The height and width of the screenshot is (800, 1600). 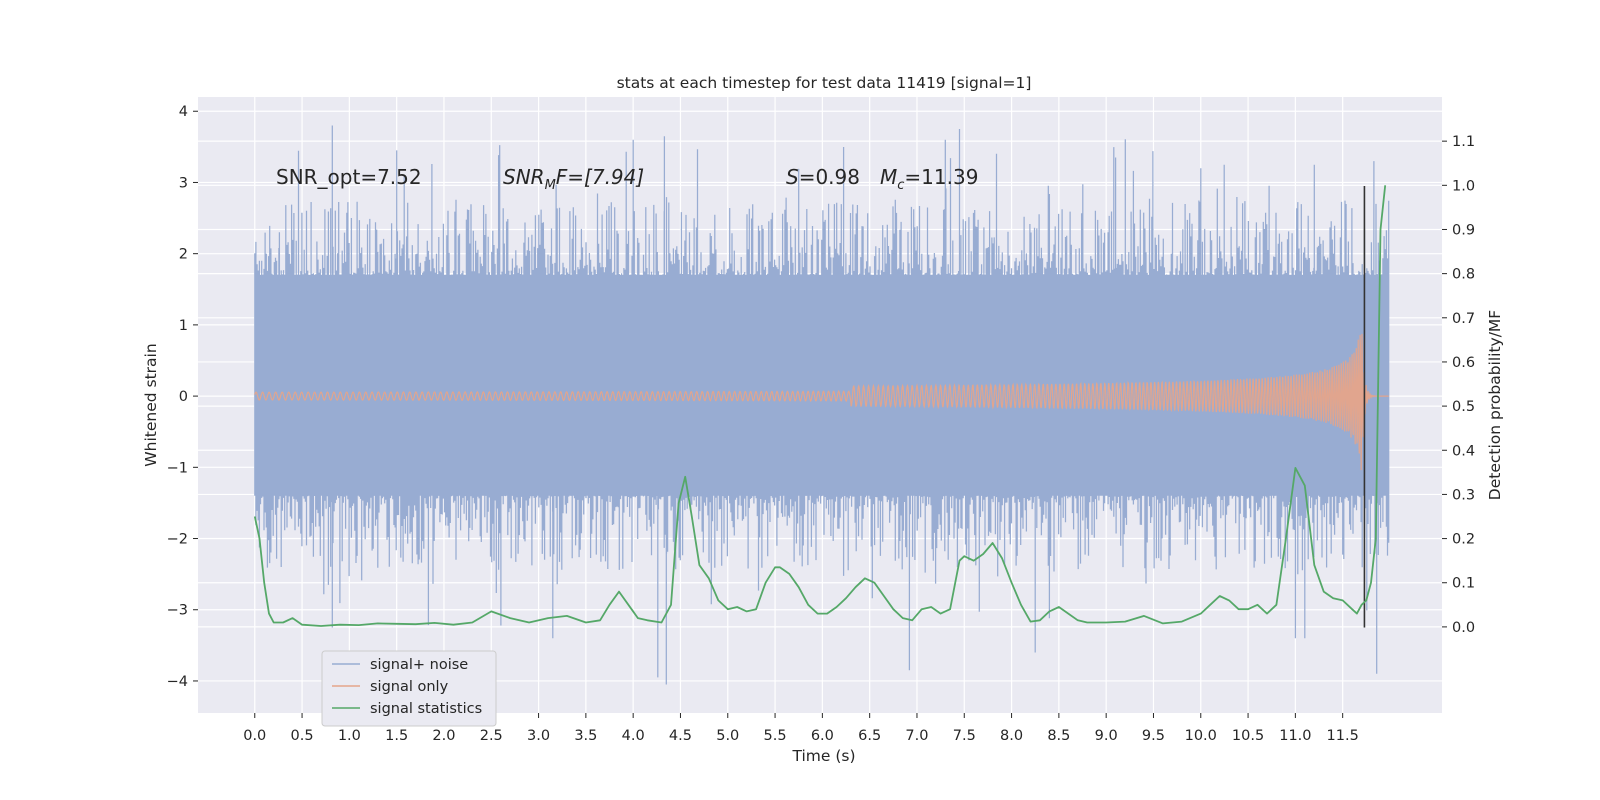 I want to click on y-tick-label: 0, so click(x=183, y=397).